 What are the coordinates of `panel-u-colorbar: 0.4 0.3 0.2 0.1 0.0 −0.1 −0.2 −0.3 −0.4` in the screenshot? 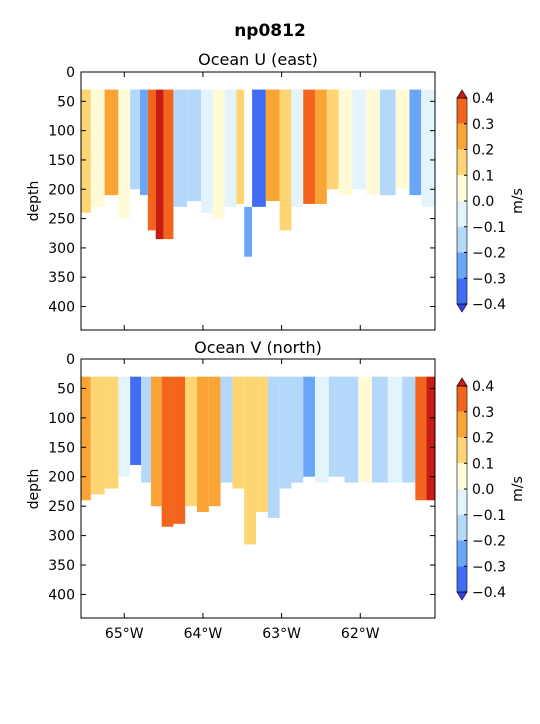 It's located at (481, 201).